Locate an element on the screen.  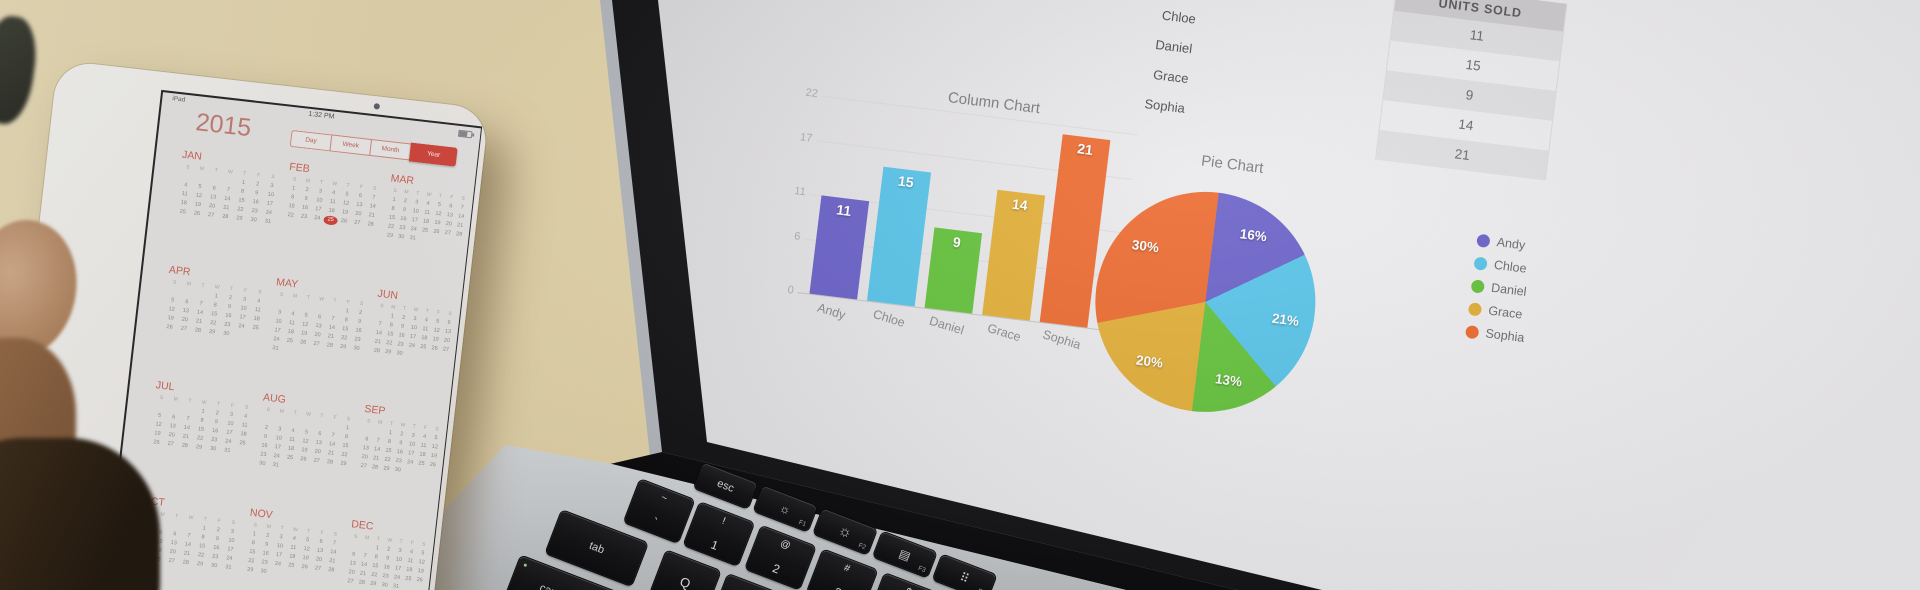
key-shift-legend: ! is located at coordinates (723, 521).